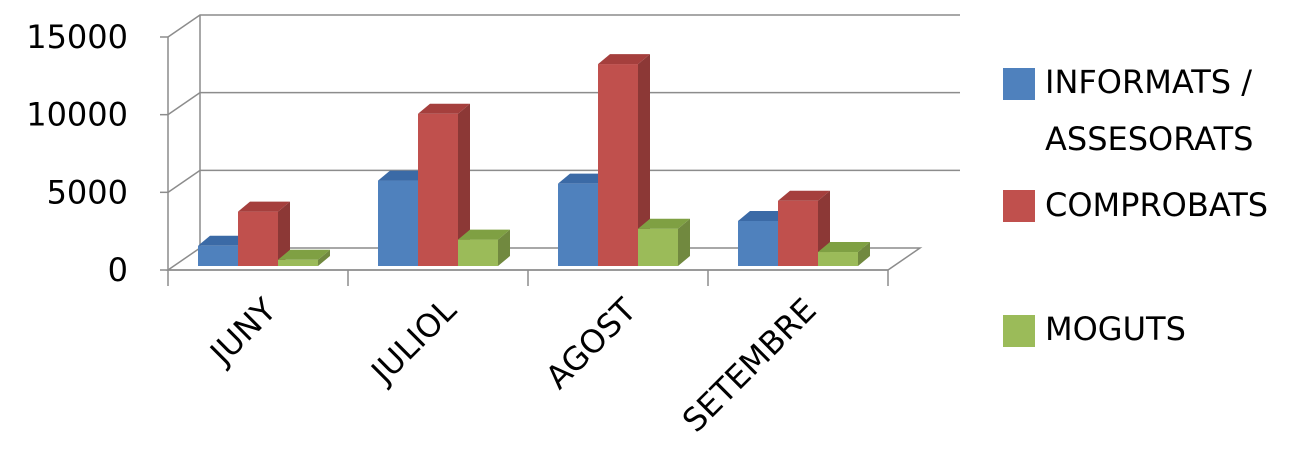 The height and width of the screenshot is (468, 1307). I want to click on legend-item: MOGUTS, so click(1094, 329).